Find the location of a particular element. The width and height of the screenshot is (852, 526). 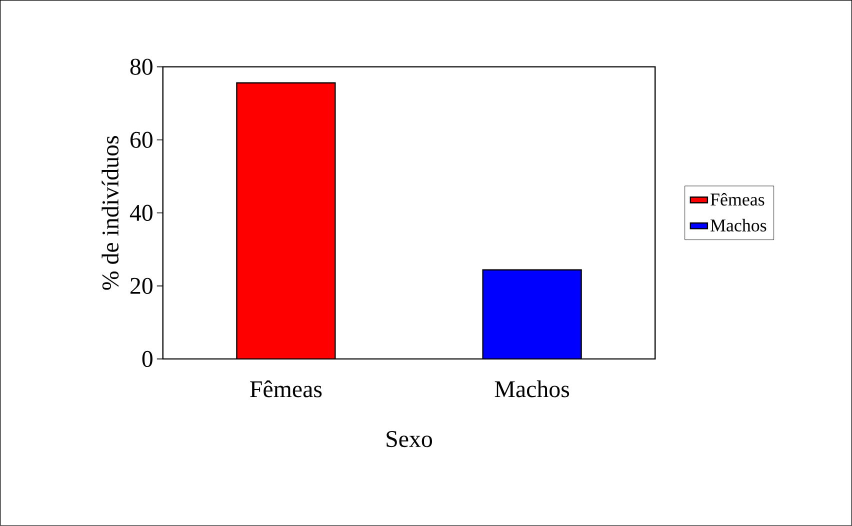

y-tick-label: 40 is located at coordinates (141, 213).